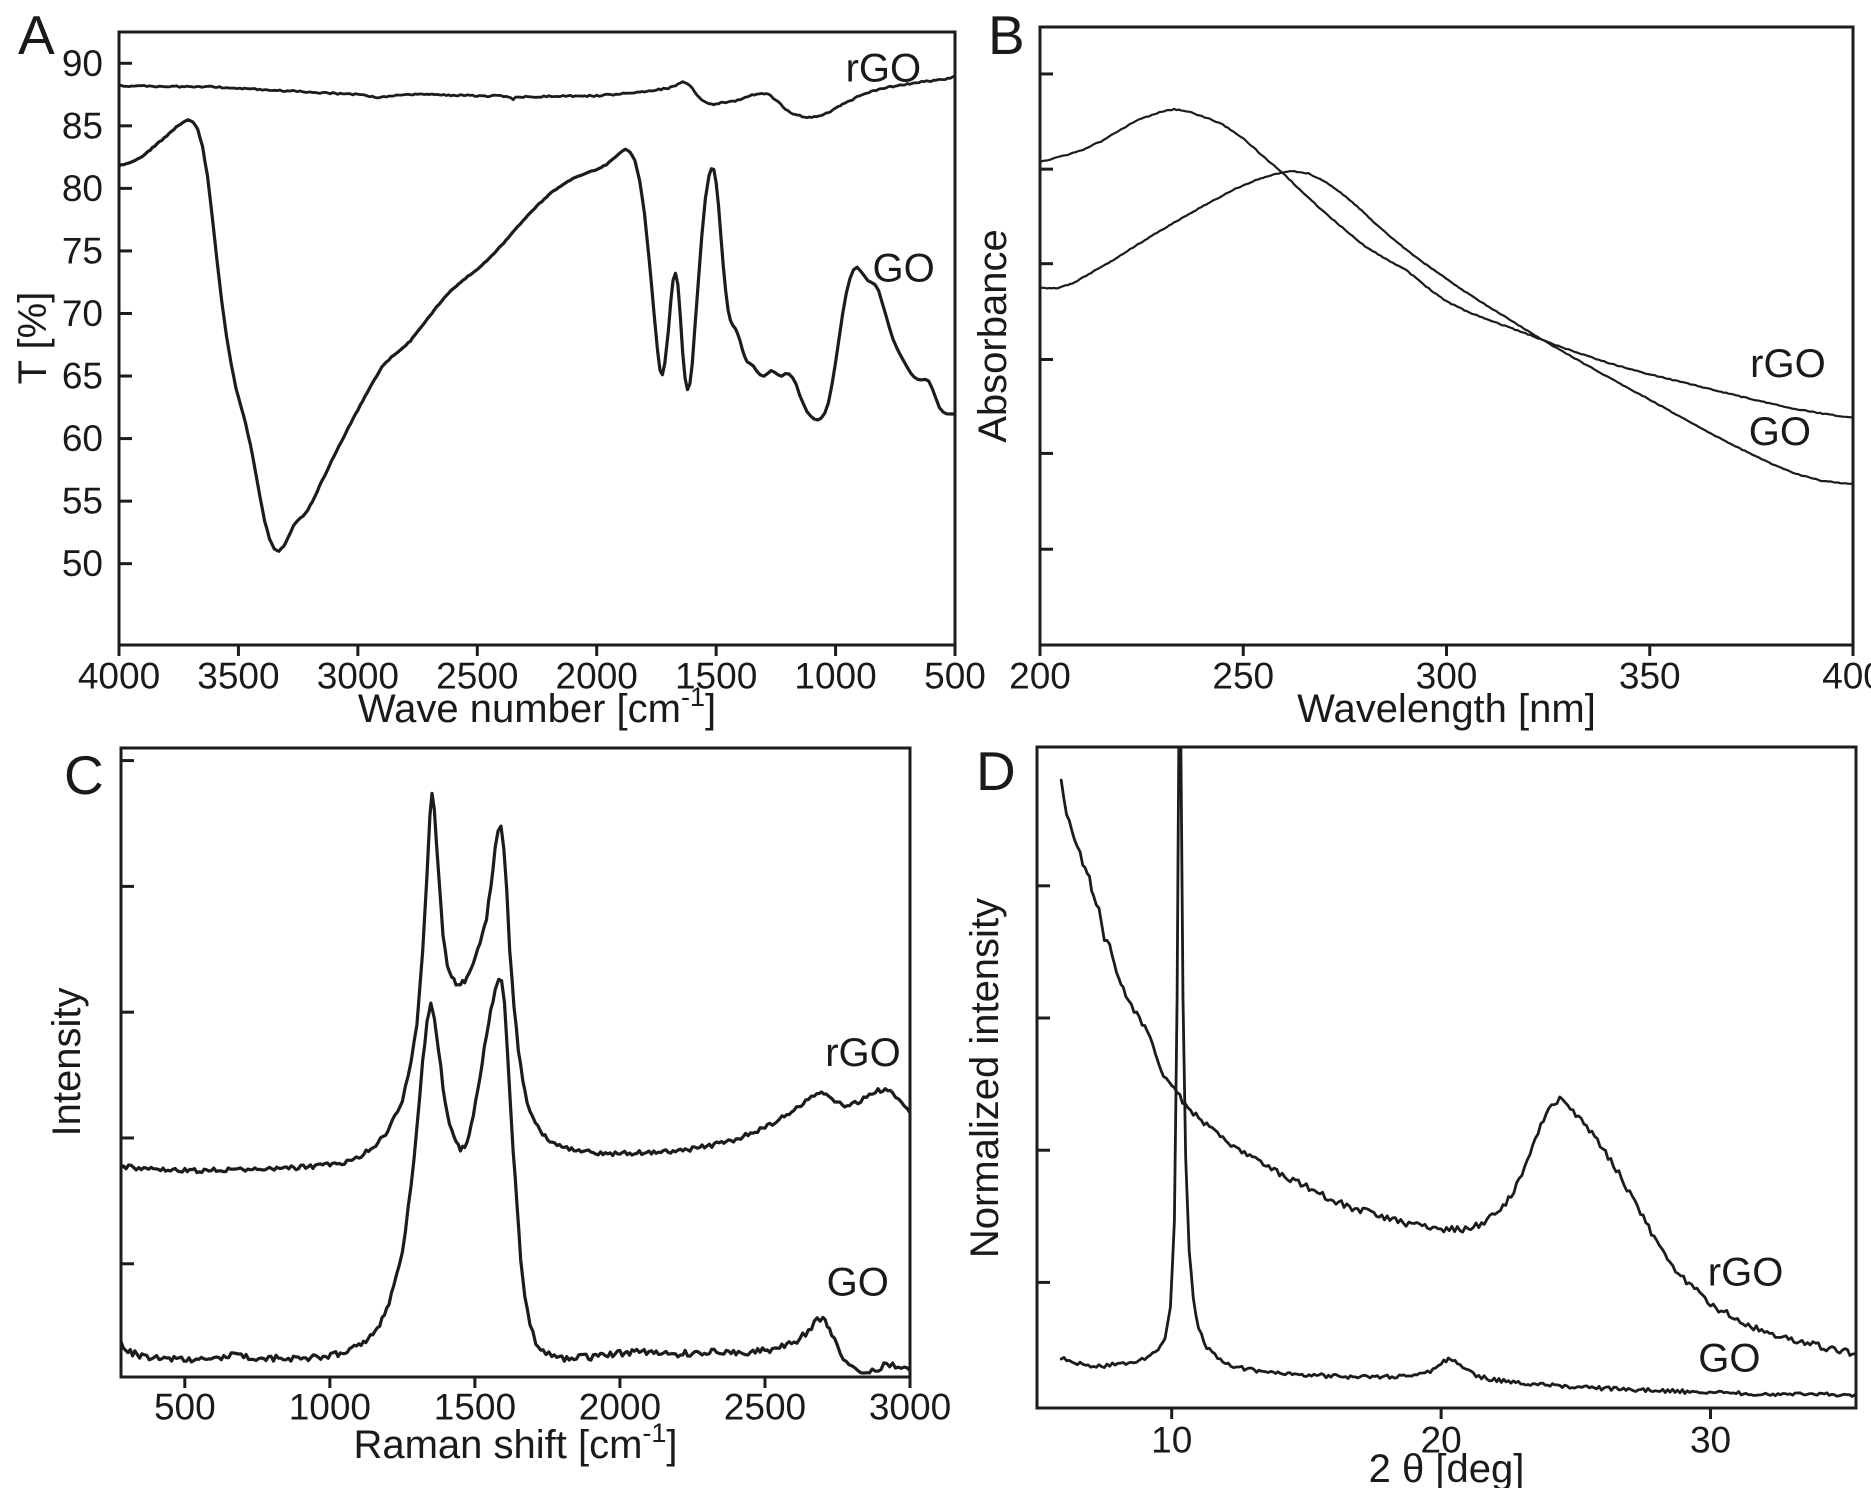  I want to click on panel-b-letter: B, so click(1006, 35).